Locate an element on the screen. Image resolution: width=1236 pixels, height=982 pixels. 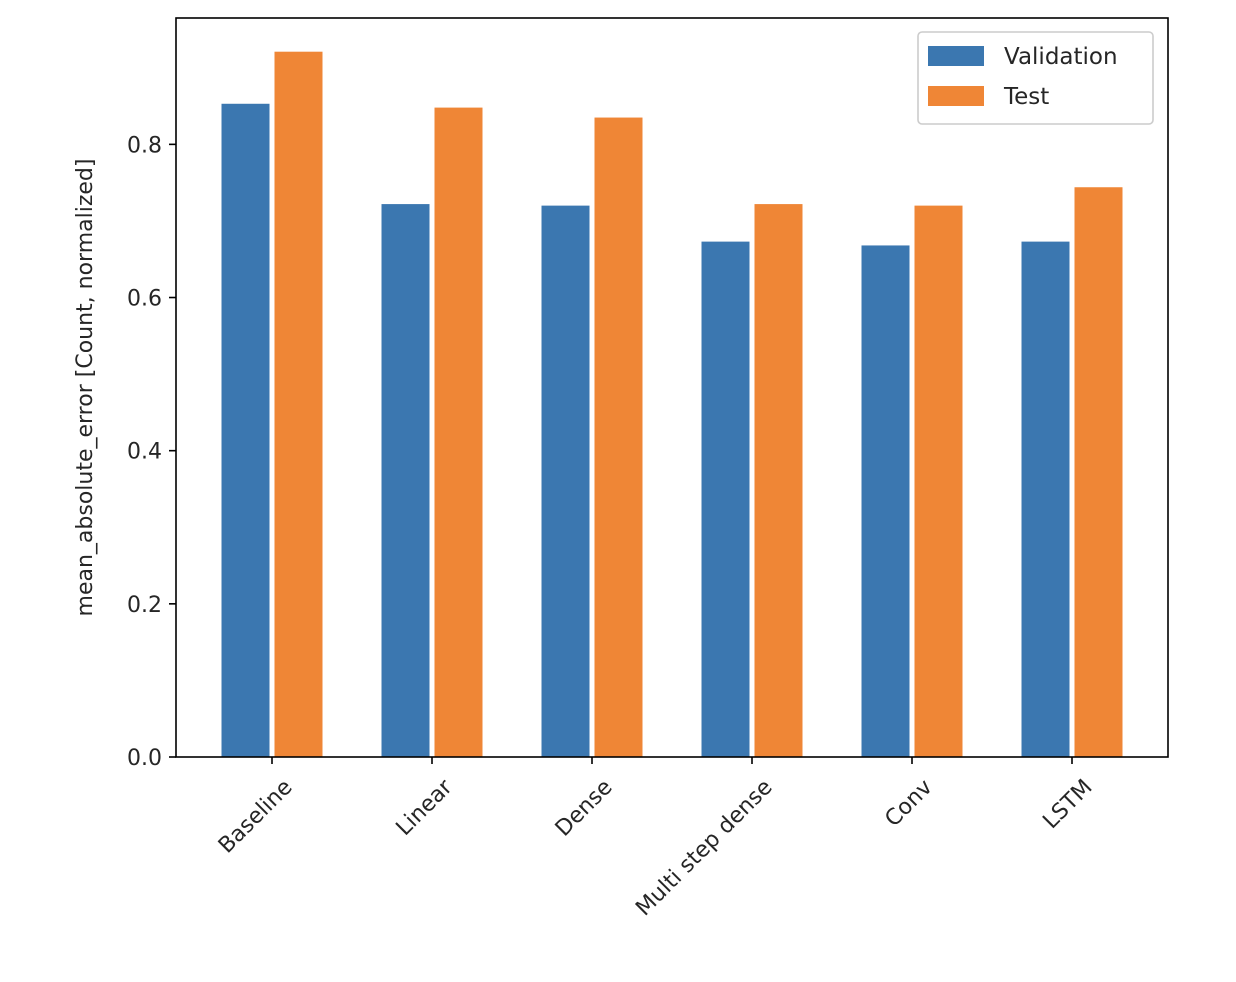
y-tick-label: 0.4 is located at coordinates (144, 452).